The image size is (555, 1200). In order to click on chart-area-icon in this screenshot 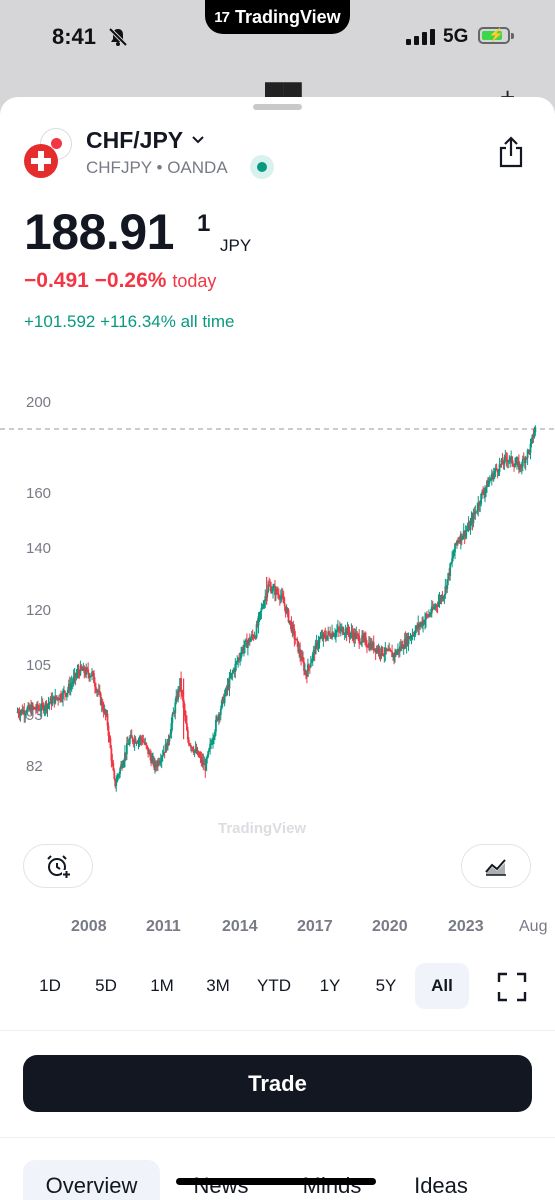, I will do `click(495, 867)`.